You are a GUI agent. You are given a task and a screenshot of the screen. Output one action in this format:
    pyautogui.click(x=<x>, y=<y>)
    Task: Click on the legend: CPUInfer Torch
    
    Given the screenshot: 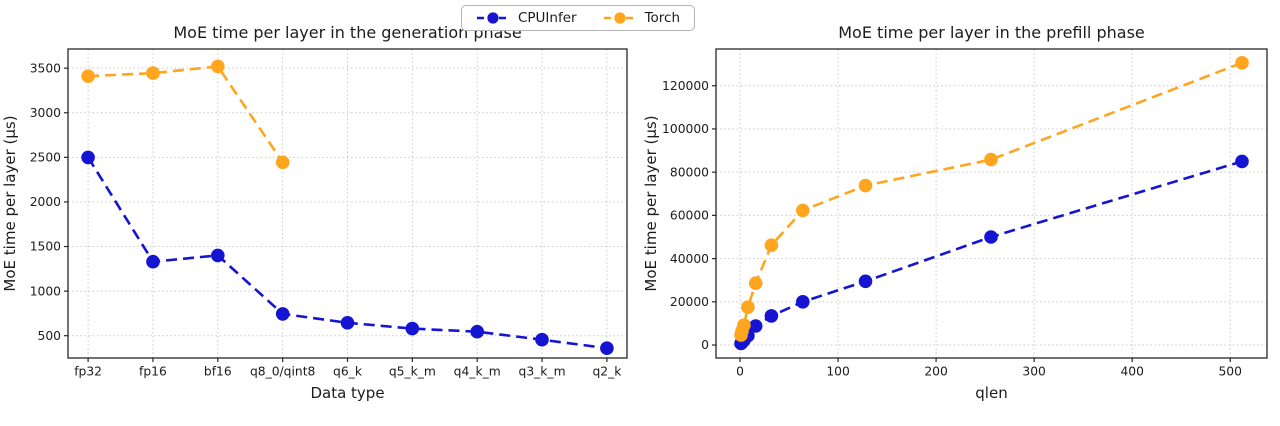 What is the action you would take?
    pyautogui.click(x=578, y=18)
    